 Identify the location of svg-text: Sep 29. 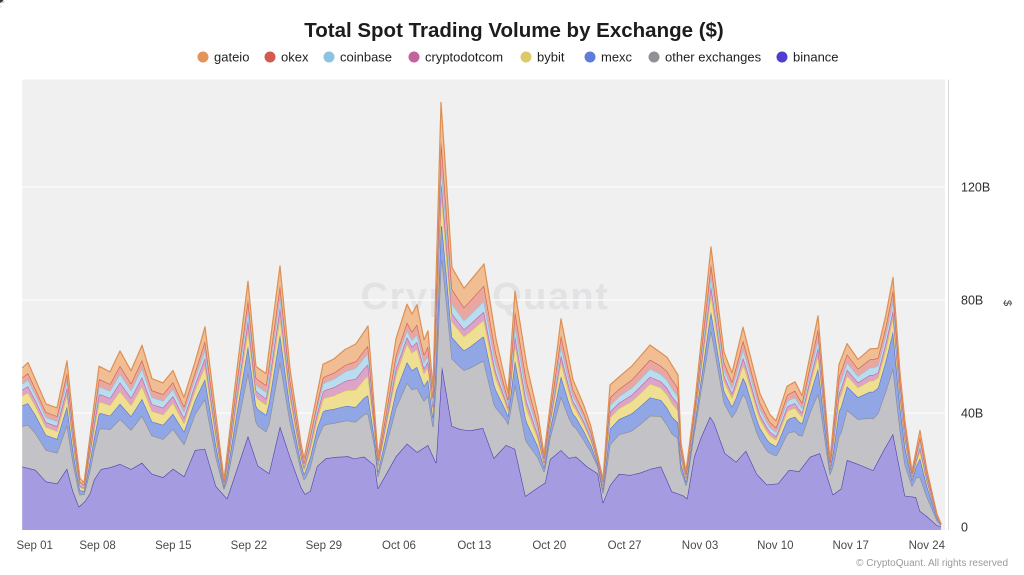
(324, 546).